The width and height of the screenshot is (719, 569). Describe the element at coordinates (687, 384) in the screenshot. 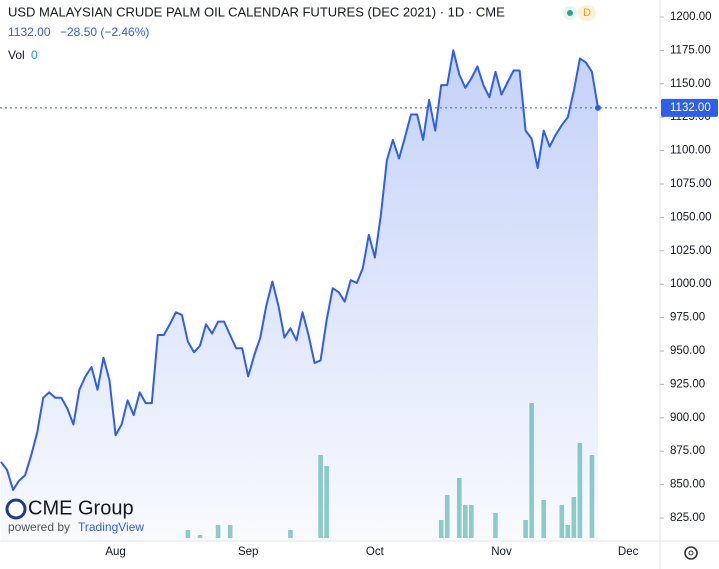

I see `y-tick-label: 925.00` at that location.